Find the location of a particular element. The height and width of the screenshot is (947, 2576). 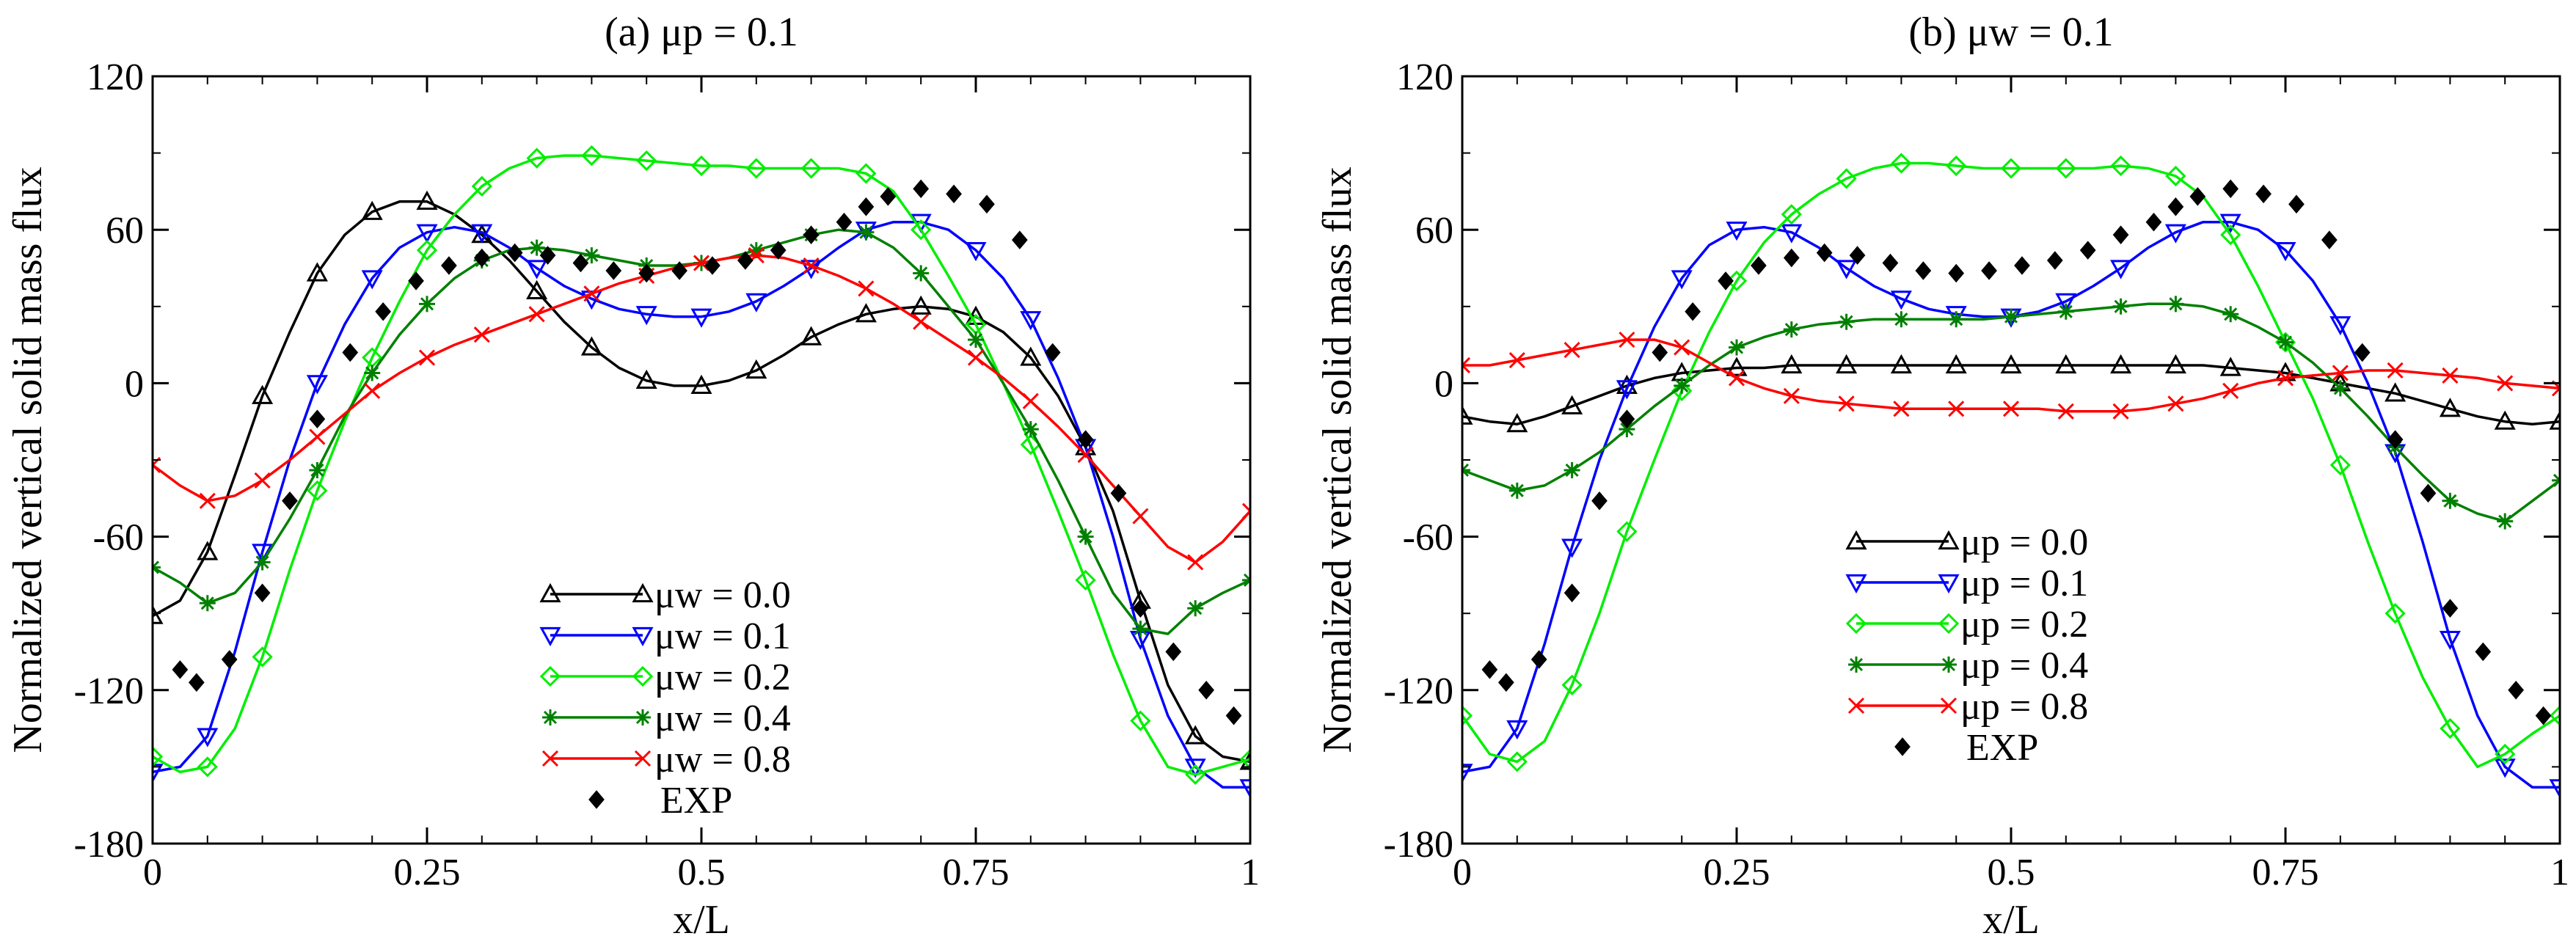

legend-label: EXP is located at coordinates (696, 801).